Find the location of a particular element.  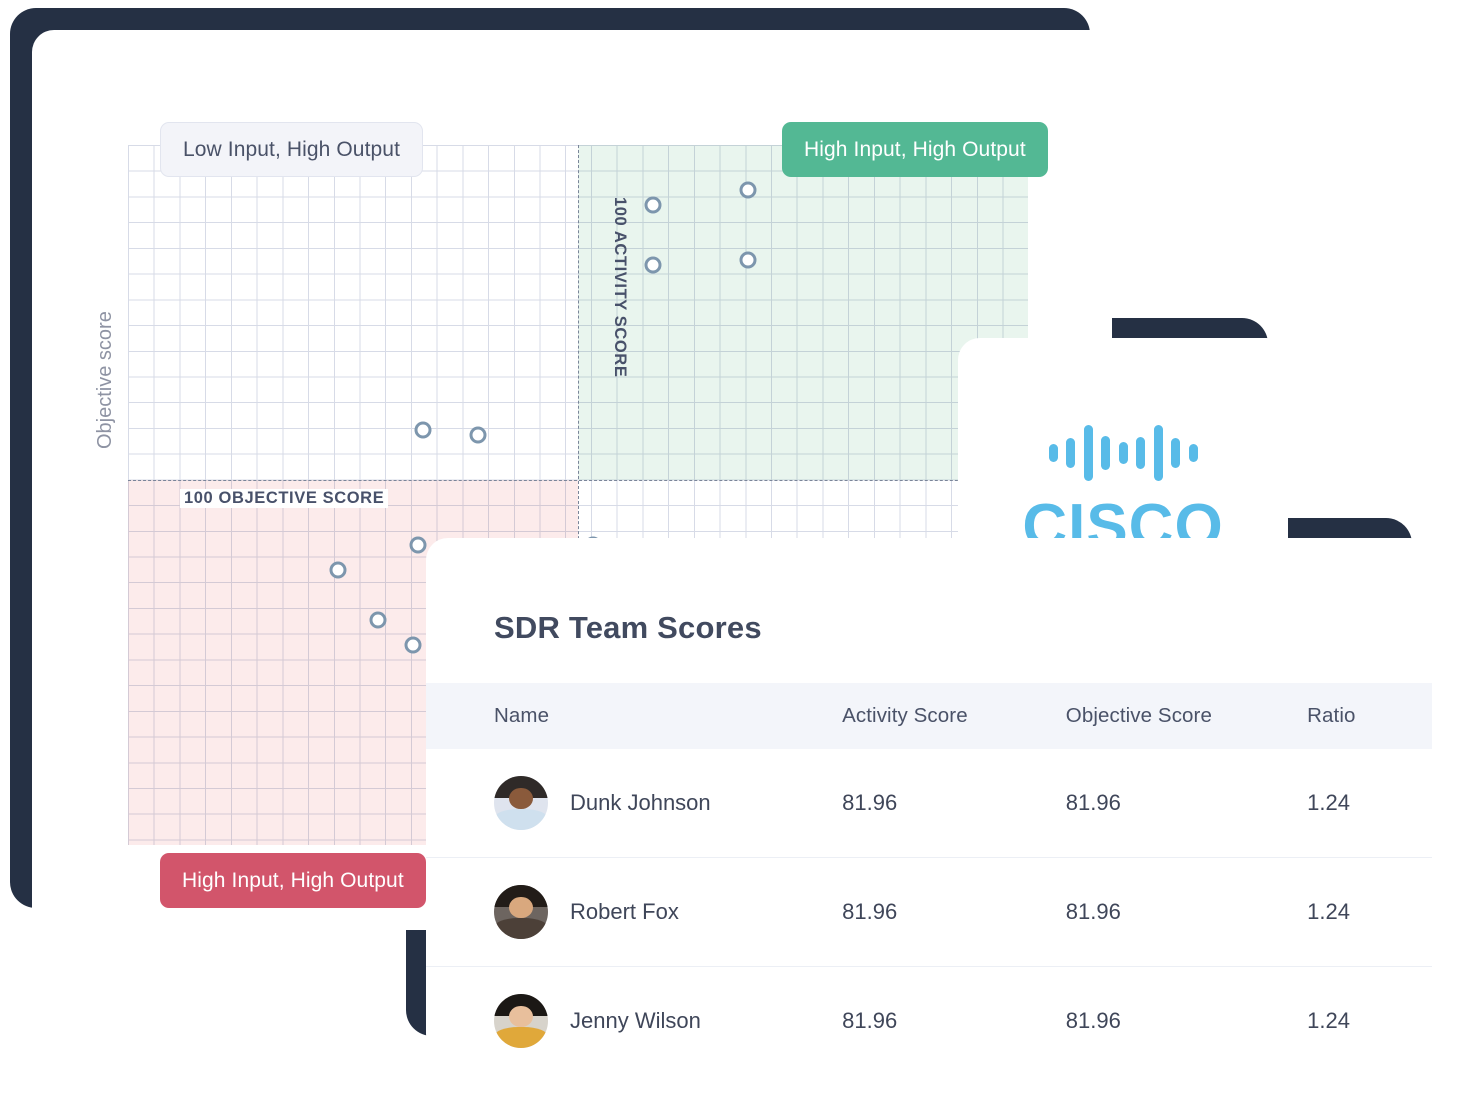

table-row: Dunk Johnson 81.96 81.96 1.24 is located at coordinates (929, 803).